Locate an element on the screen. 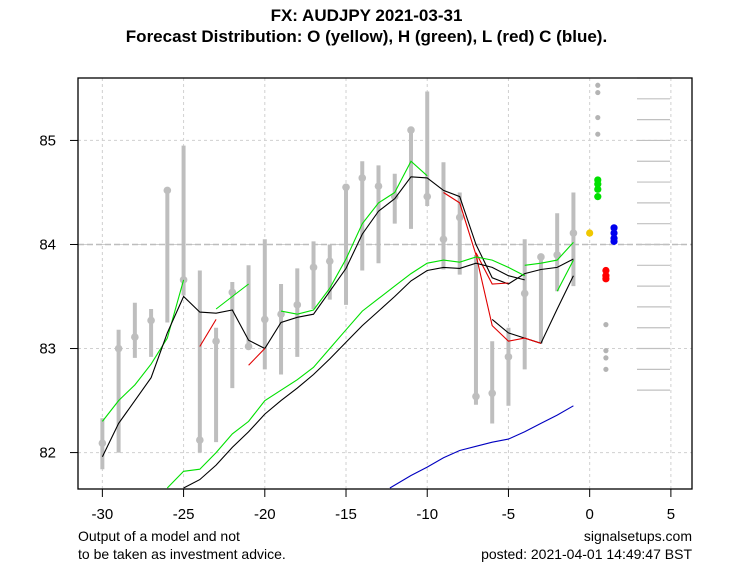 This screenshot has height=586, width=733. disclaimer-line-1: Output of a model and not is located at coordinates (159, 536).